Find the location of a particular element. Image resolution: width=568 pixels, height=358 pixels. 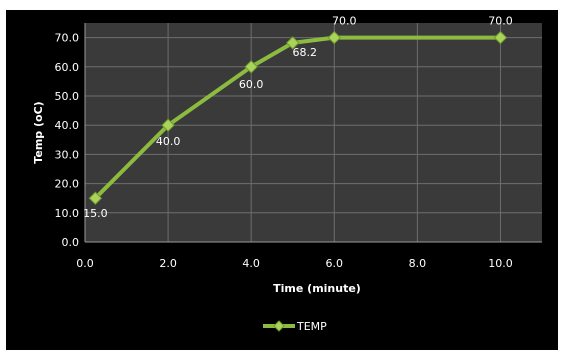

y-tick-label: 50.0 is located at coordinates (67, 96).